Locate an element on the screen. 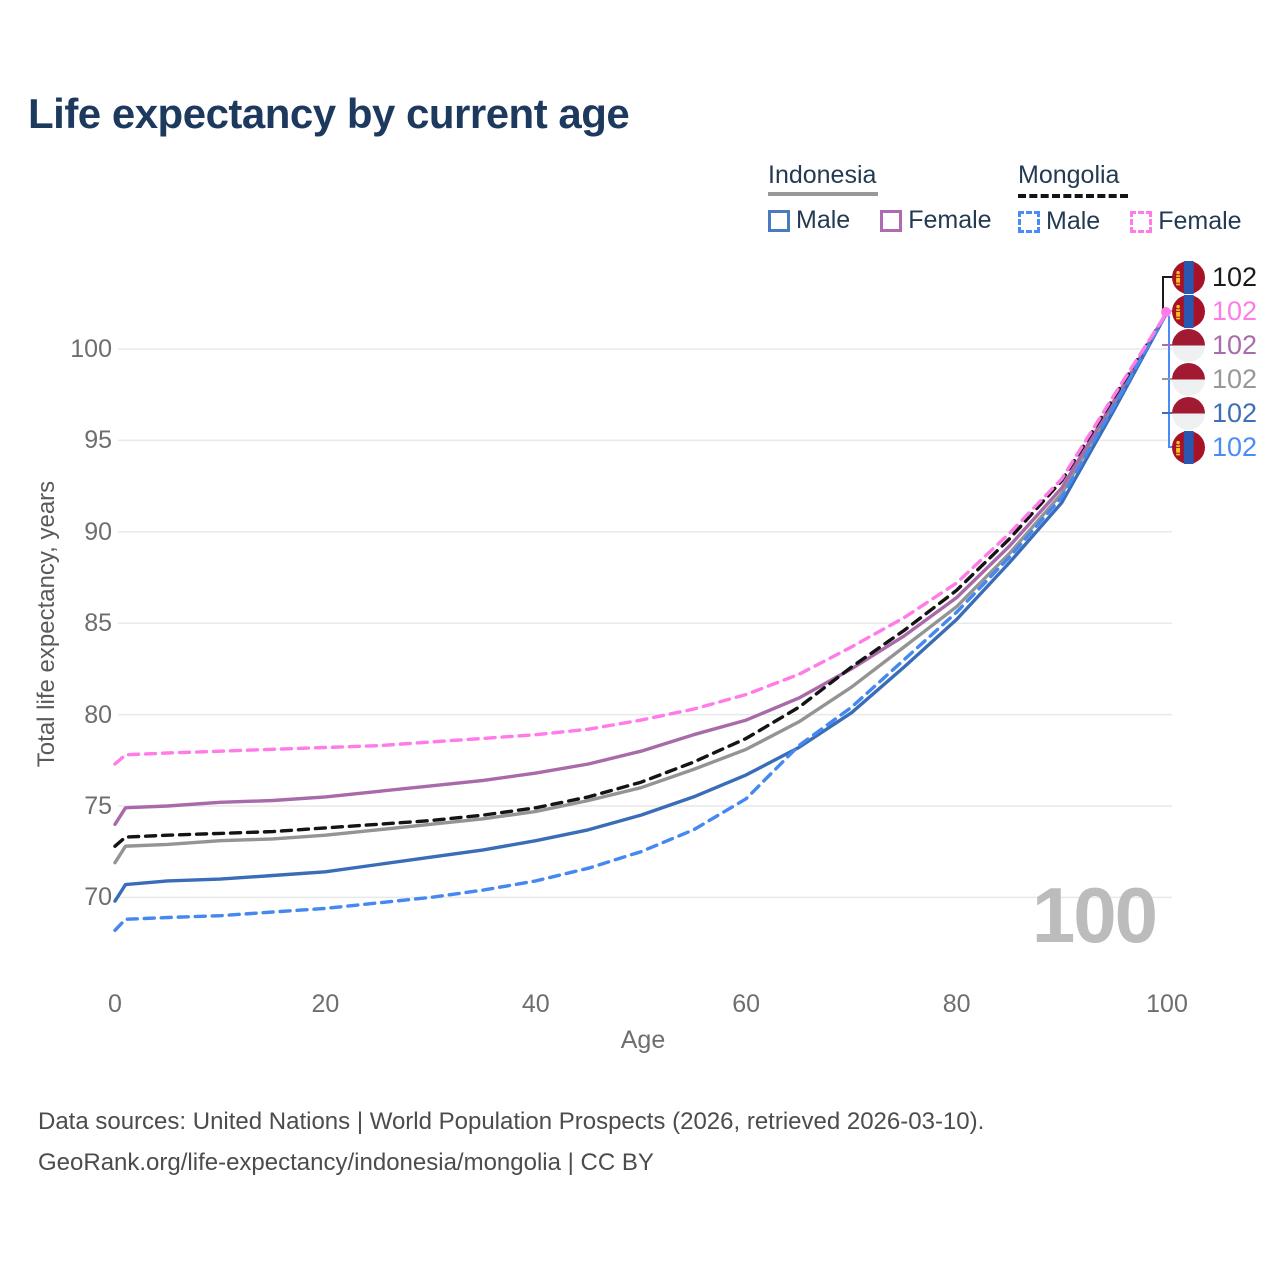 The height and width of the screenshot is (1280, 1280). legend-group-indonesia: Indonesia Male Female is located at coordinates (880, 198).